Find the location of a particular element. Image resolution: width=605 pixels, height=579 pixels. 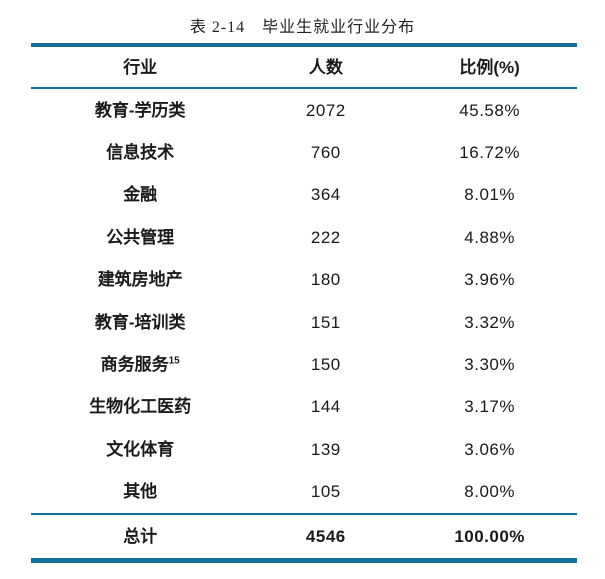

table-row: 公共管理 222 4.88% is located at coordinates (304, 237).